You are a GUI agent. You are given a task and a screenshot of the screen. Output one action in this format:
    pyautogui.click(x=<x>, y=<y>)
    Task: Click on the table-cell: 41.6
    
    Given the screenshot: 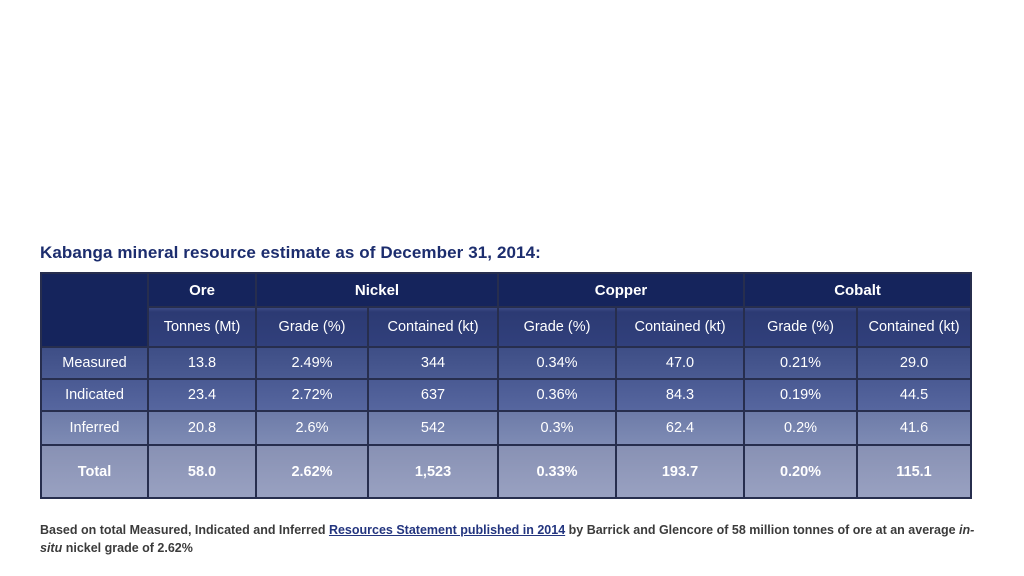 What is the action you would take?
    pyautogui.click(x=914, y=428)
    